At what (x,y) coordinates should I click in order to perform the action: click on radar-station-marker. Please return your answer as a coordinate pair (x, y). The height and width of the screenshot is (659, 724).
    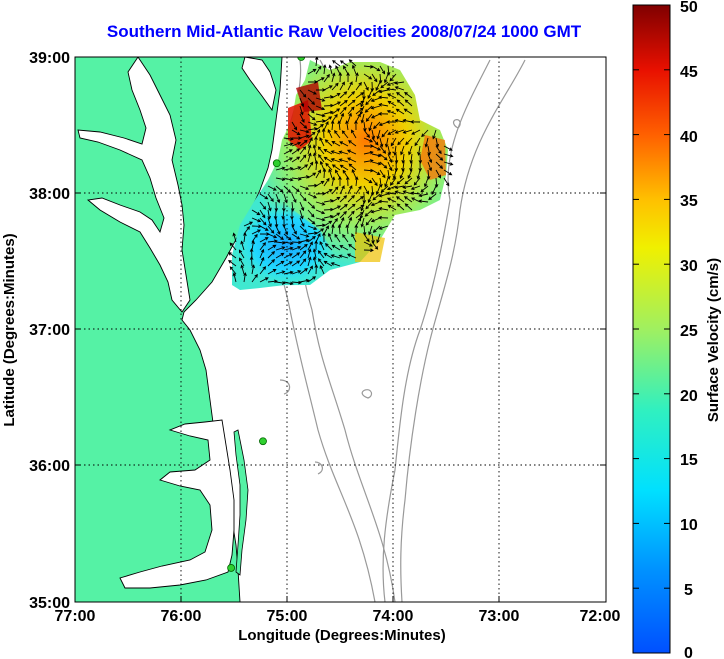
    Looking at the image, I should click on (276, 163).